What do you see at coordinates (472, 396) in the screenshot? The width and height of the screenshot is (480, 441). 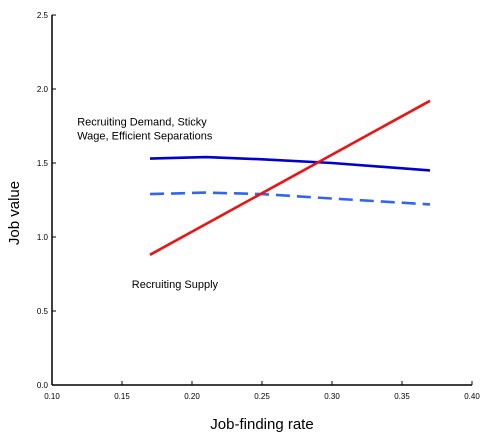 I see `x-tick-label: 0.40` at bounding box center [472, 396].